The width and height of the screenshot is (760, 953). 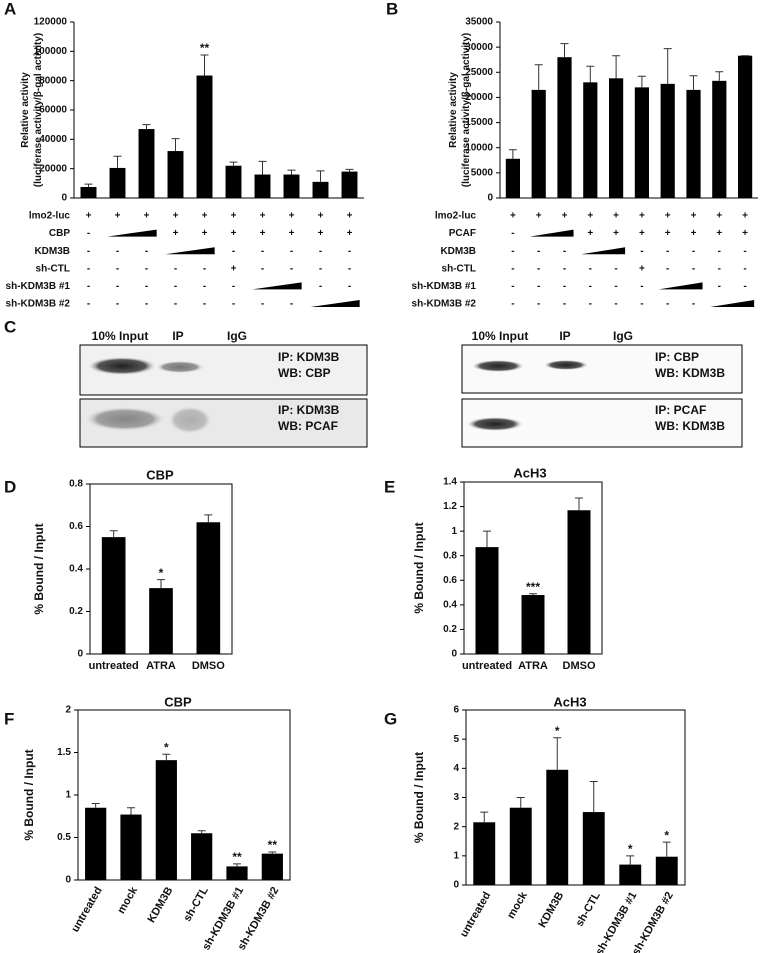 I want to click on plot-frame, so click(x=575, y=797).